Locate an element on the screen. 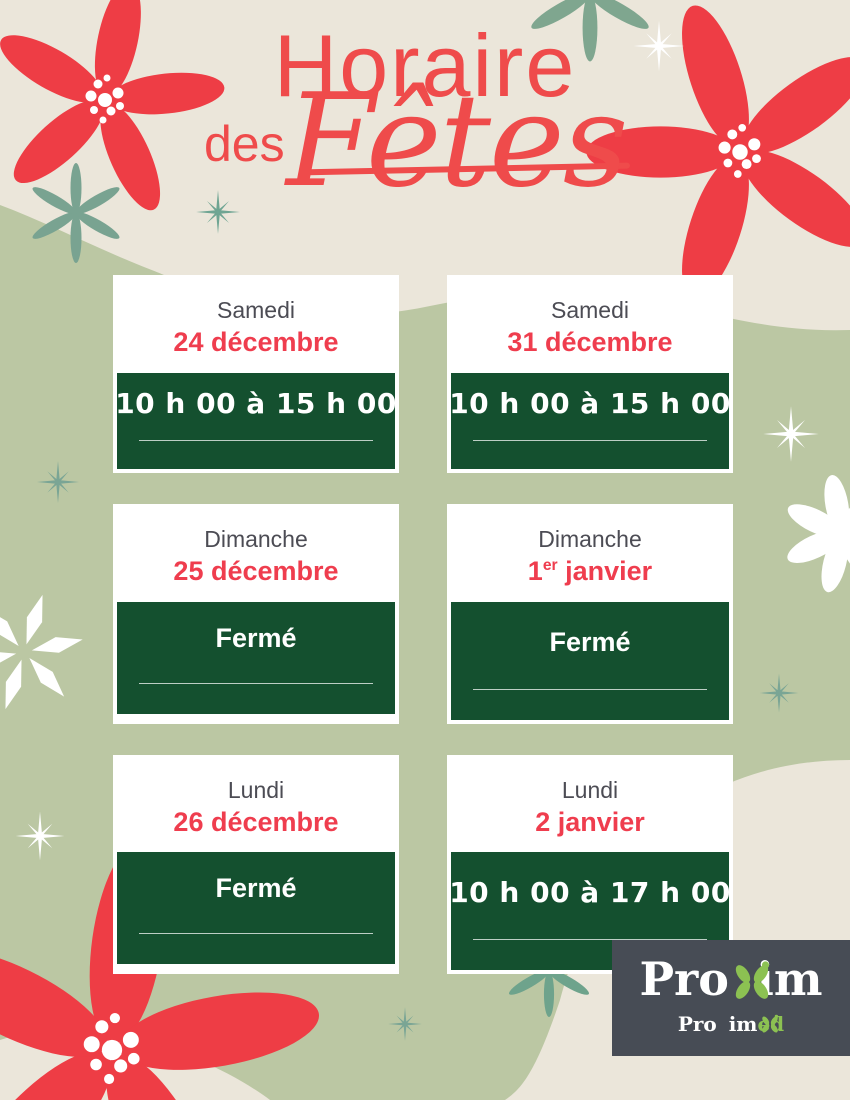 The image size is (850, 1100). proxim-logo: Proxim Proximed is located at coordinates (731, 998).